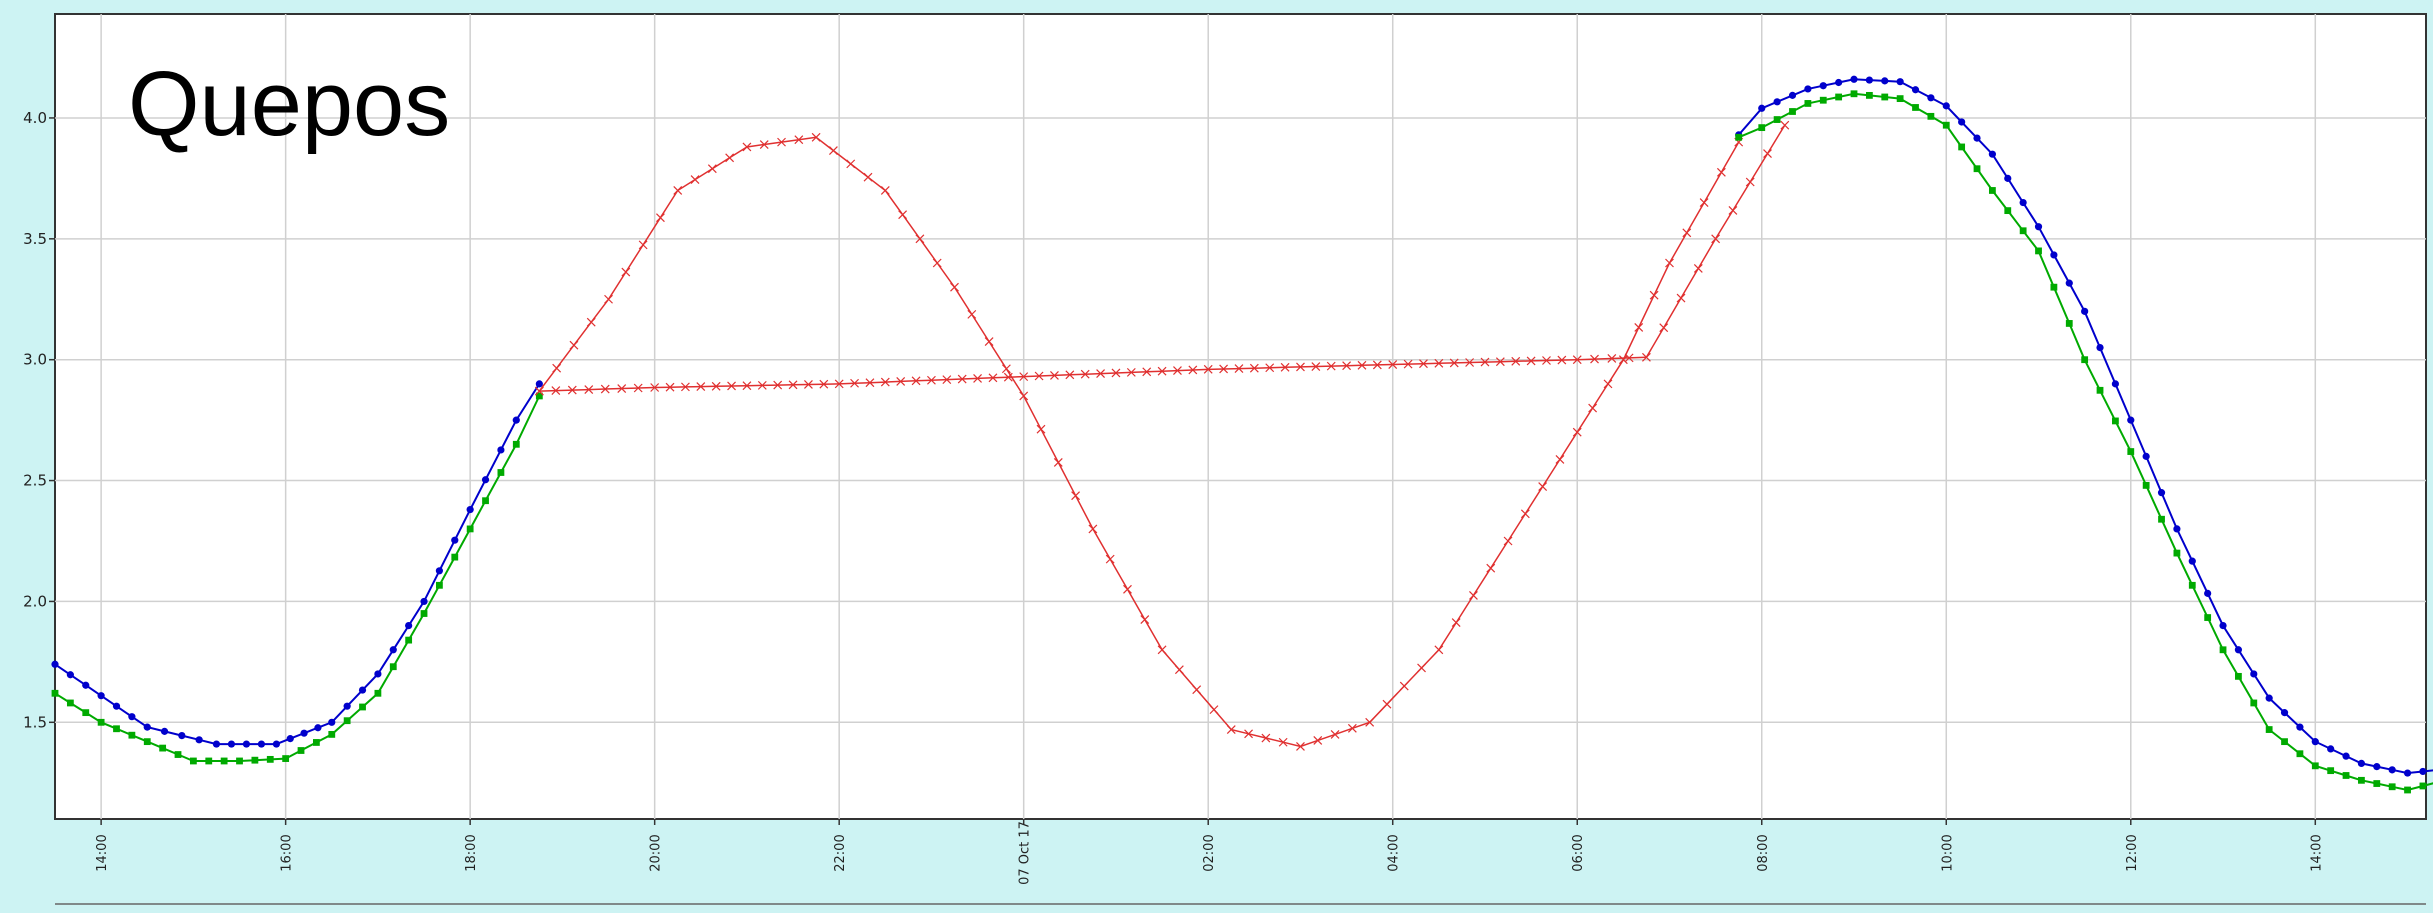  Describe the element at coordinates (471, 852) in the screenshot. I see `x-tick-label: 18:00` at that location.